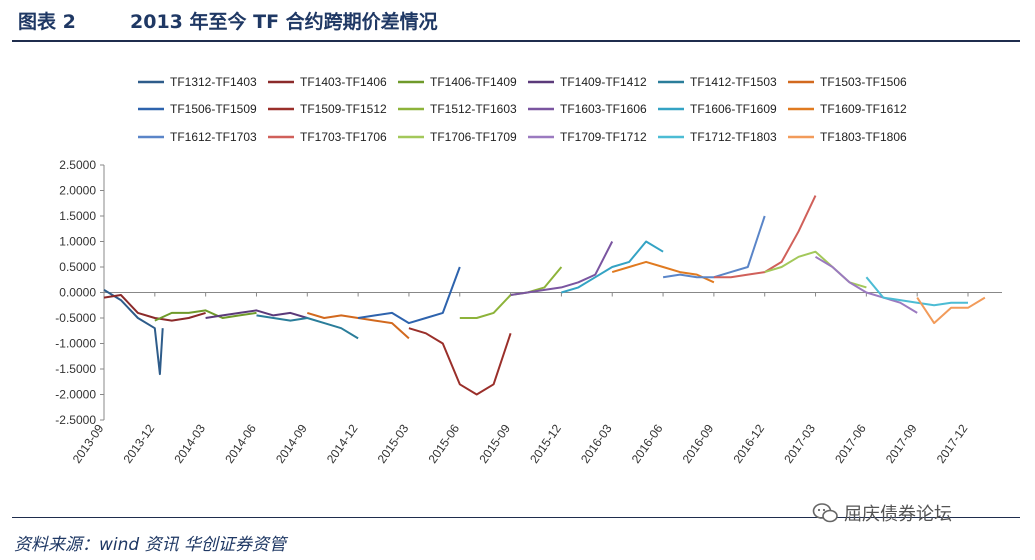  Describe the element at coordinates (133, 332) in the screenshot. I see `series-line-TF1312-TF1403` at that location.